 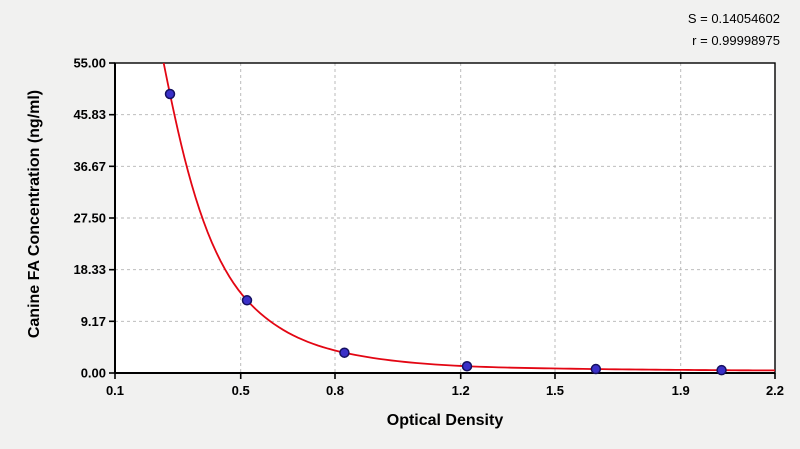 What do you see at coordinates (89, 166) in the screenshot?
I see `y-tick-label: 36.67` at bounding box center [89, 166].